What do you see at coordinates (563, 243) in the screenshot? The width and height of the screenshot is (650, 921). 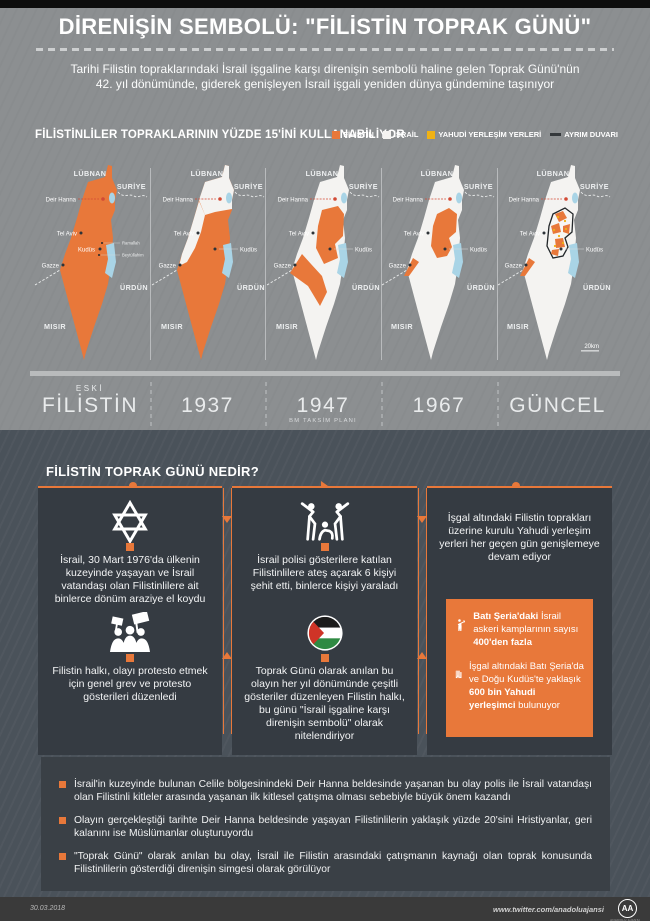 I see `settlement-dot` at bounding box center [563, 243].